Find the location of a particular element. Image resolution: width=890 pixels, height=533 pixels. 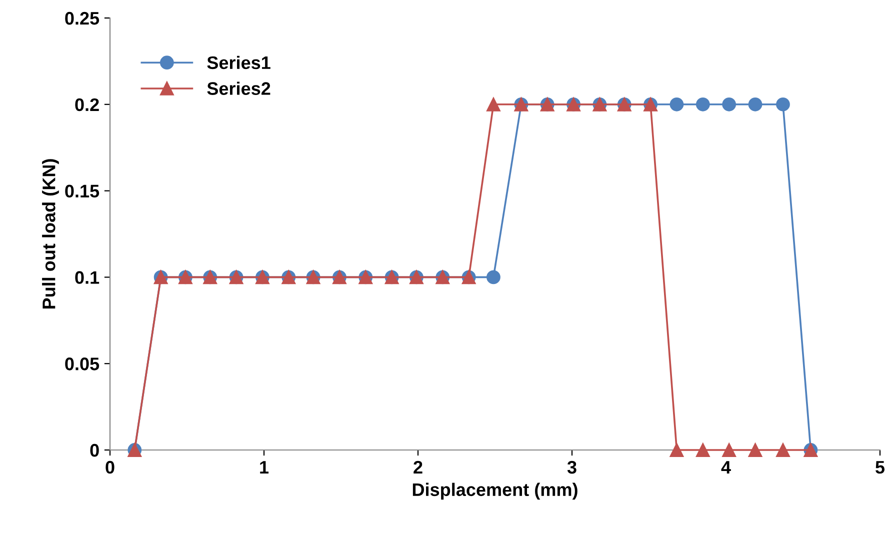

x-tick-label: 3 is located at coordinates (571, 467).